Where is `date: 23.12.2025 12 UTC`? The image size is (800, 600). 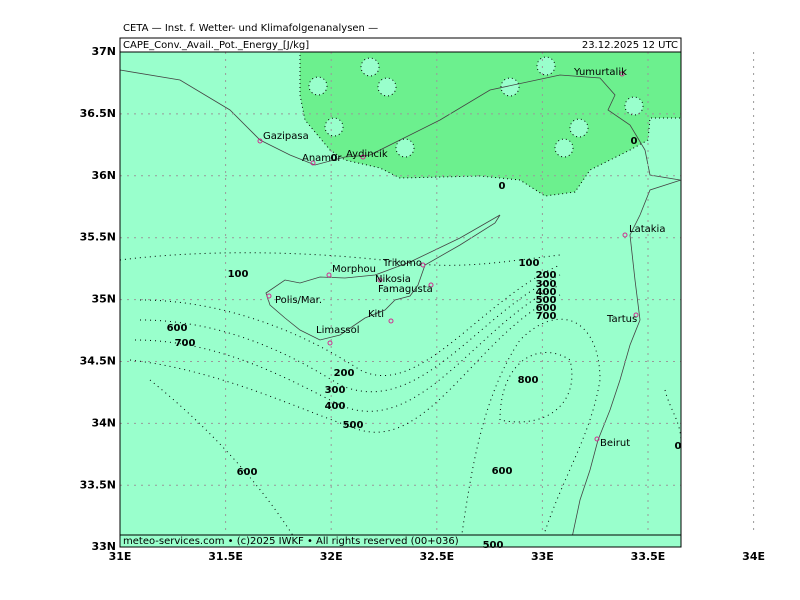 date: 23.12.2025 12 UTC is located at coordinates (630, 45).